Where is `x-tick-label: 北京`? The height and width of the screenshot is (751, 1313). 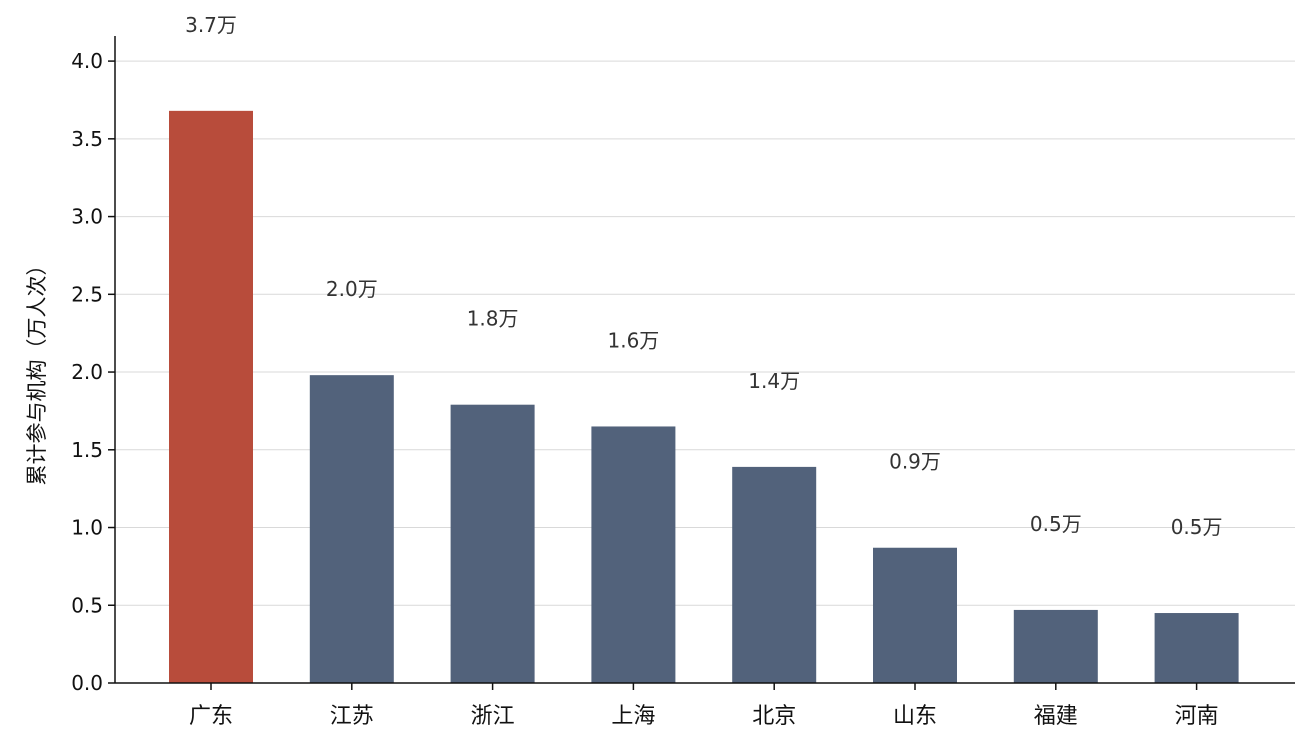
x-tick-label: 北京 is located at coordinates (774, 716).